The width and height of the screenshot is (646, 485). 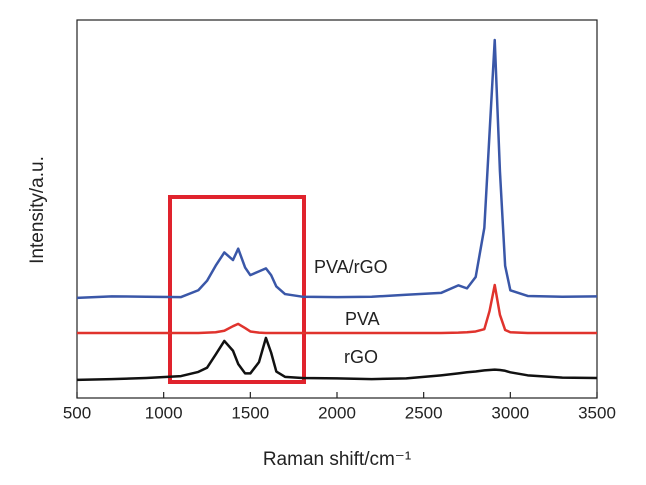 What do you see at coordinates (337, 459) in the screenshot?
I see `x-axis-title: Raman shift/cm⁻¹` at bounding box center [337, 459].